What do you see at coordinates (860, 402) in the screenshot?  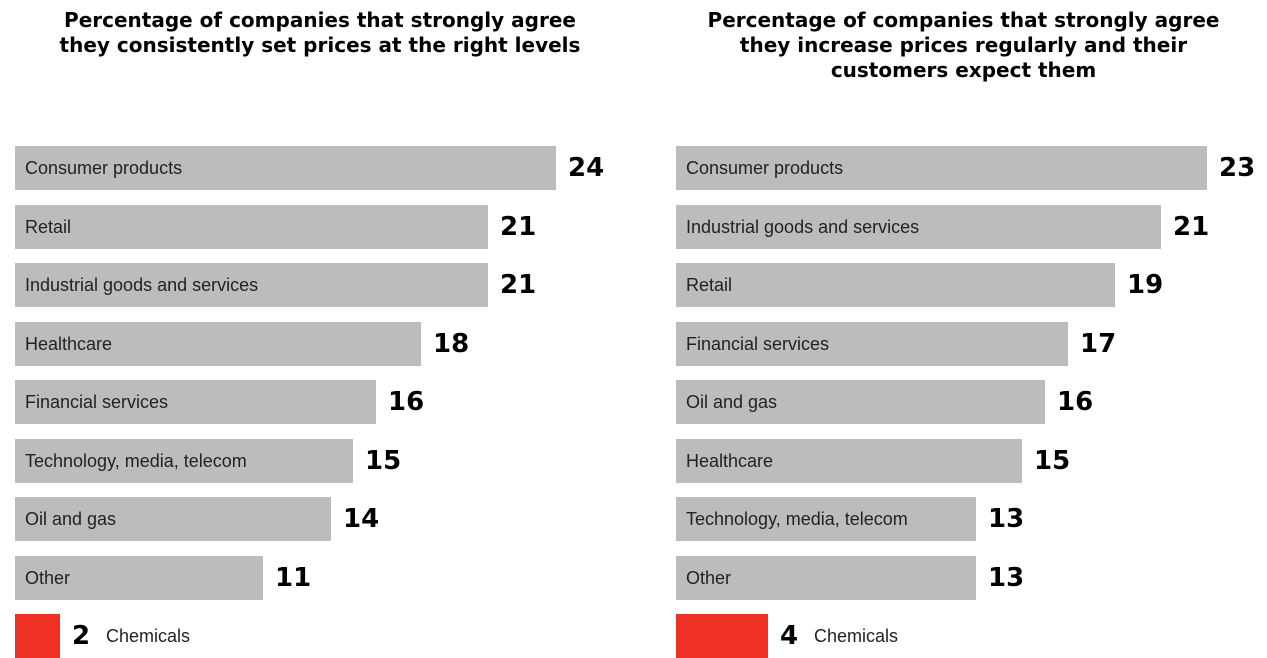 I see `bar-right: Oil and gas` at bounding box center [860, 402].